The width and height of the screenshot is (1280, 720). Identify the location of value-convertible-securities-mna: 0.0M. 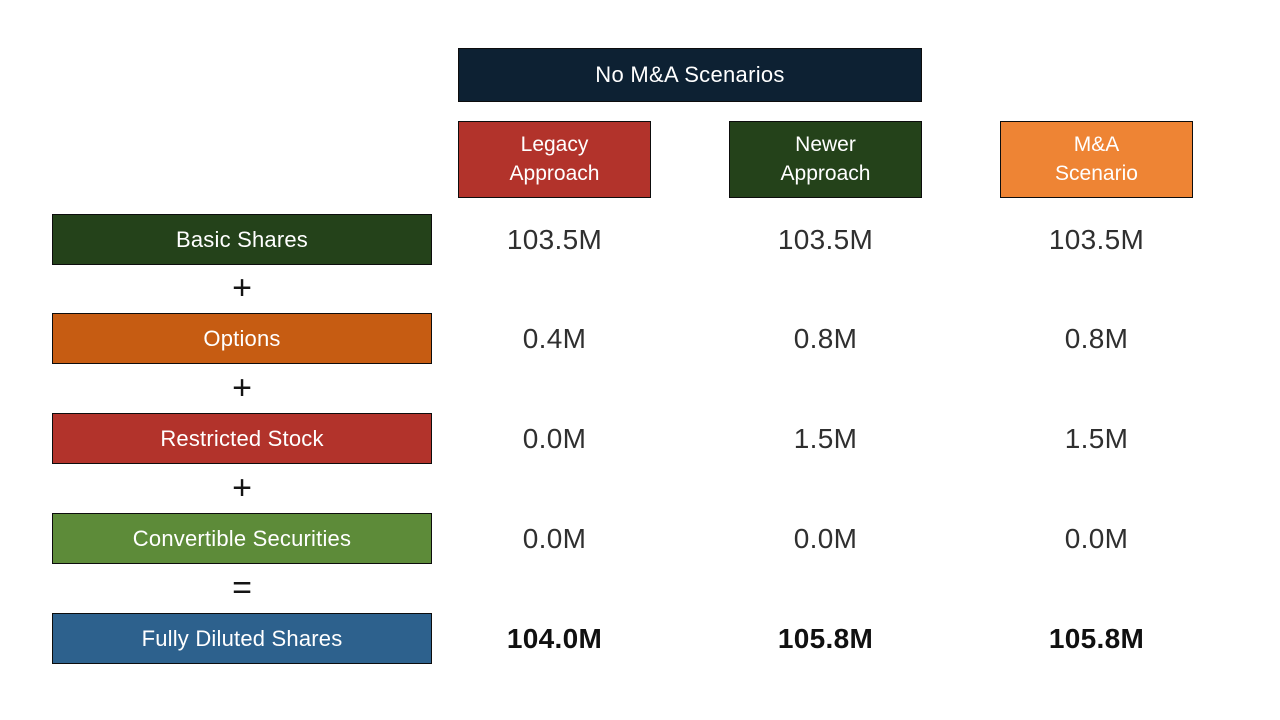
(1096, 538).